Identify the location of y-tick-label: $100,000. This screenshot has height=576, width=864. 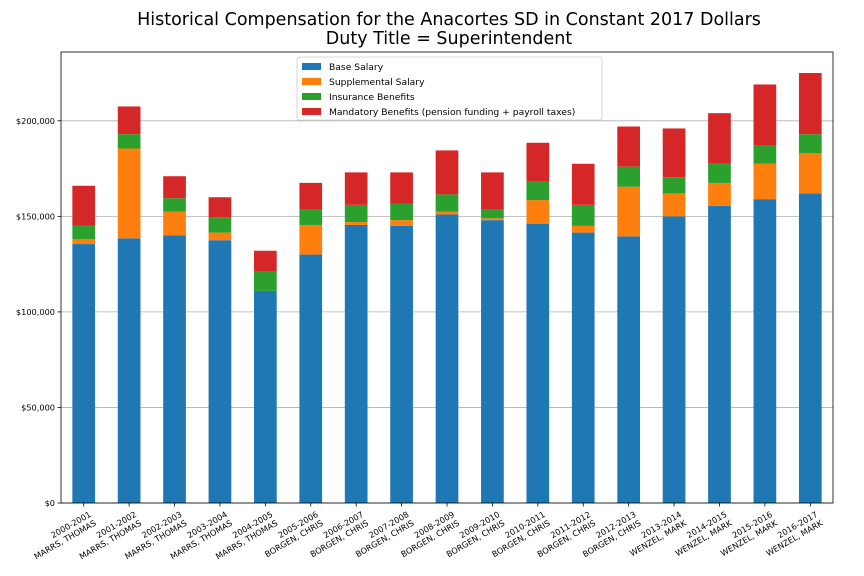
(35, 312).